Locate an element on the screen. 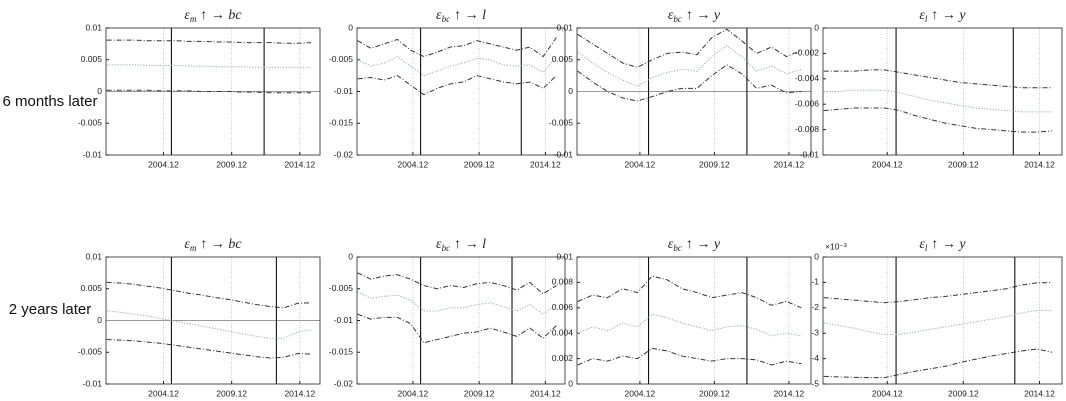 The height and width of the screenshot is (401, 1066). chart-title: εm ↑ → bc is located at coordinates (213, 245).